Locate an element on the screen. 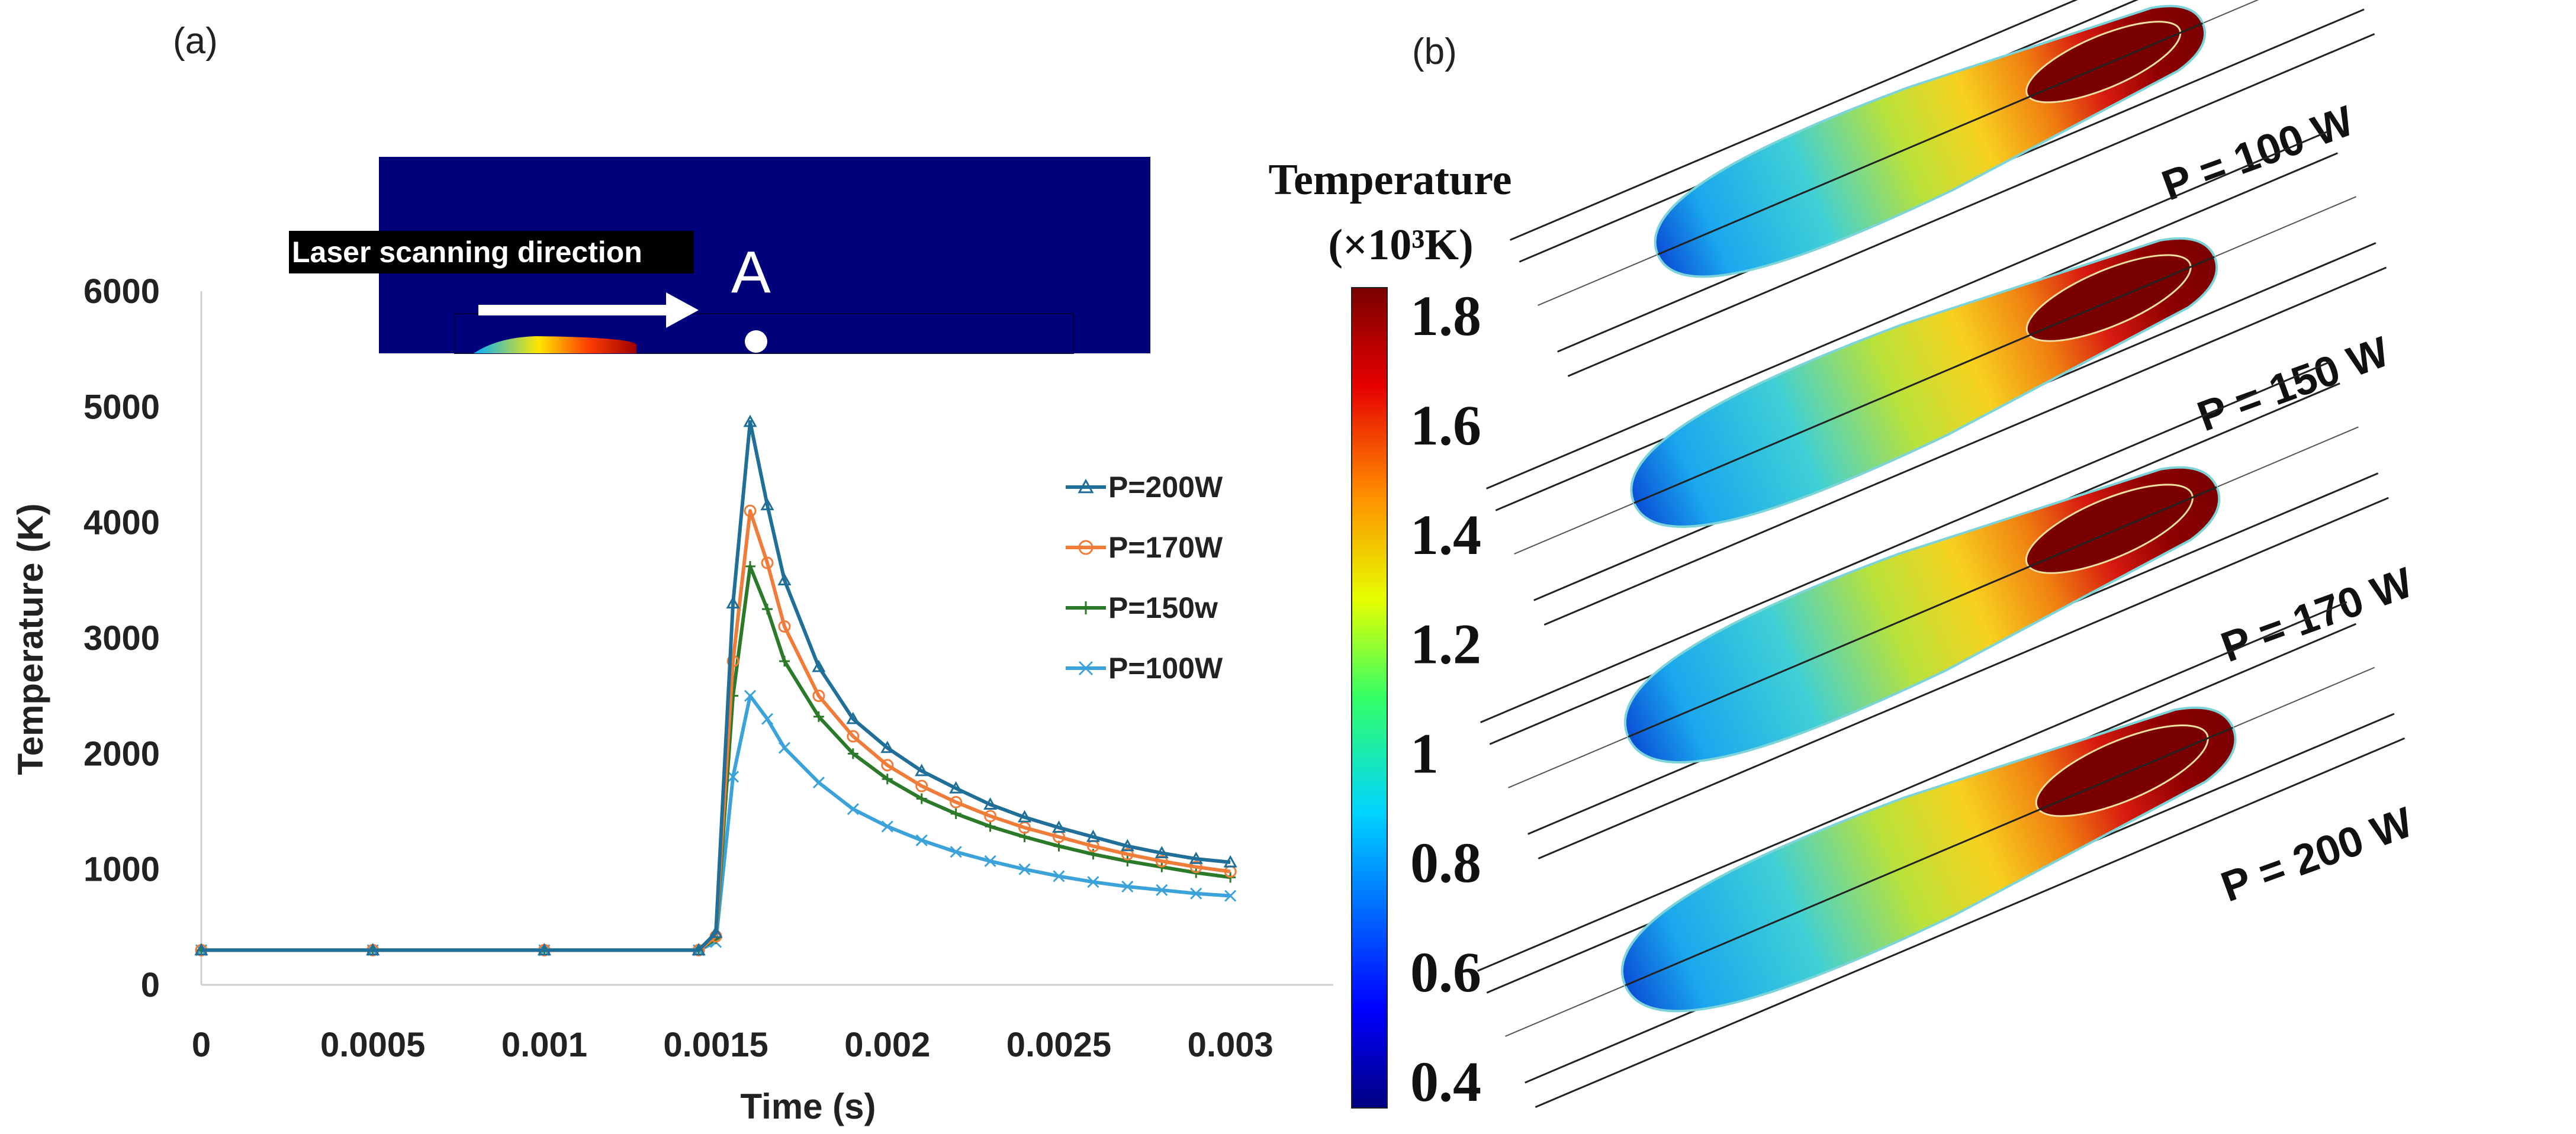 The height and width of the screenshot is (1134, 2576). y-tick-label: 0 is located at coordinates (150, 985).